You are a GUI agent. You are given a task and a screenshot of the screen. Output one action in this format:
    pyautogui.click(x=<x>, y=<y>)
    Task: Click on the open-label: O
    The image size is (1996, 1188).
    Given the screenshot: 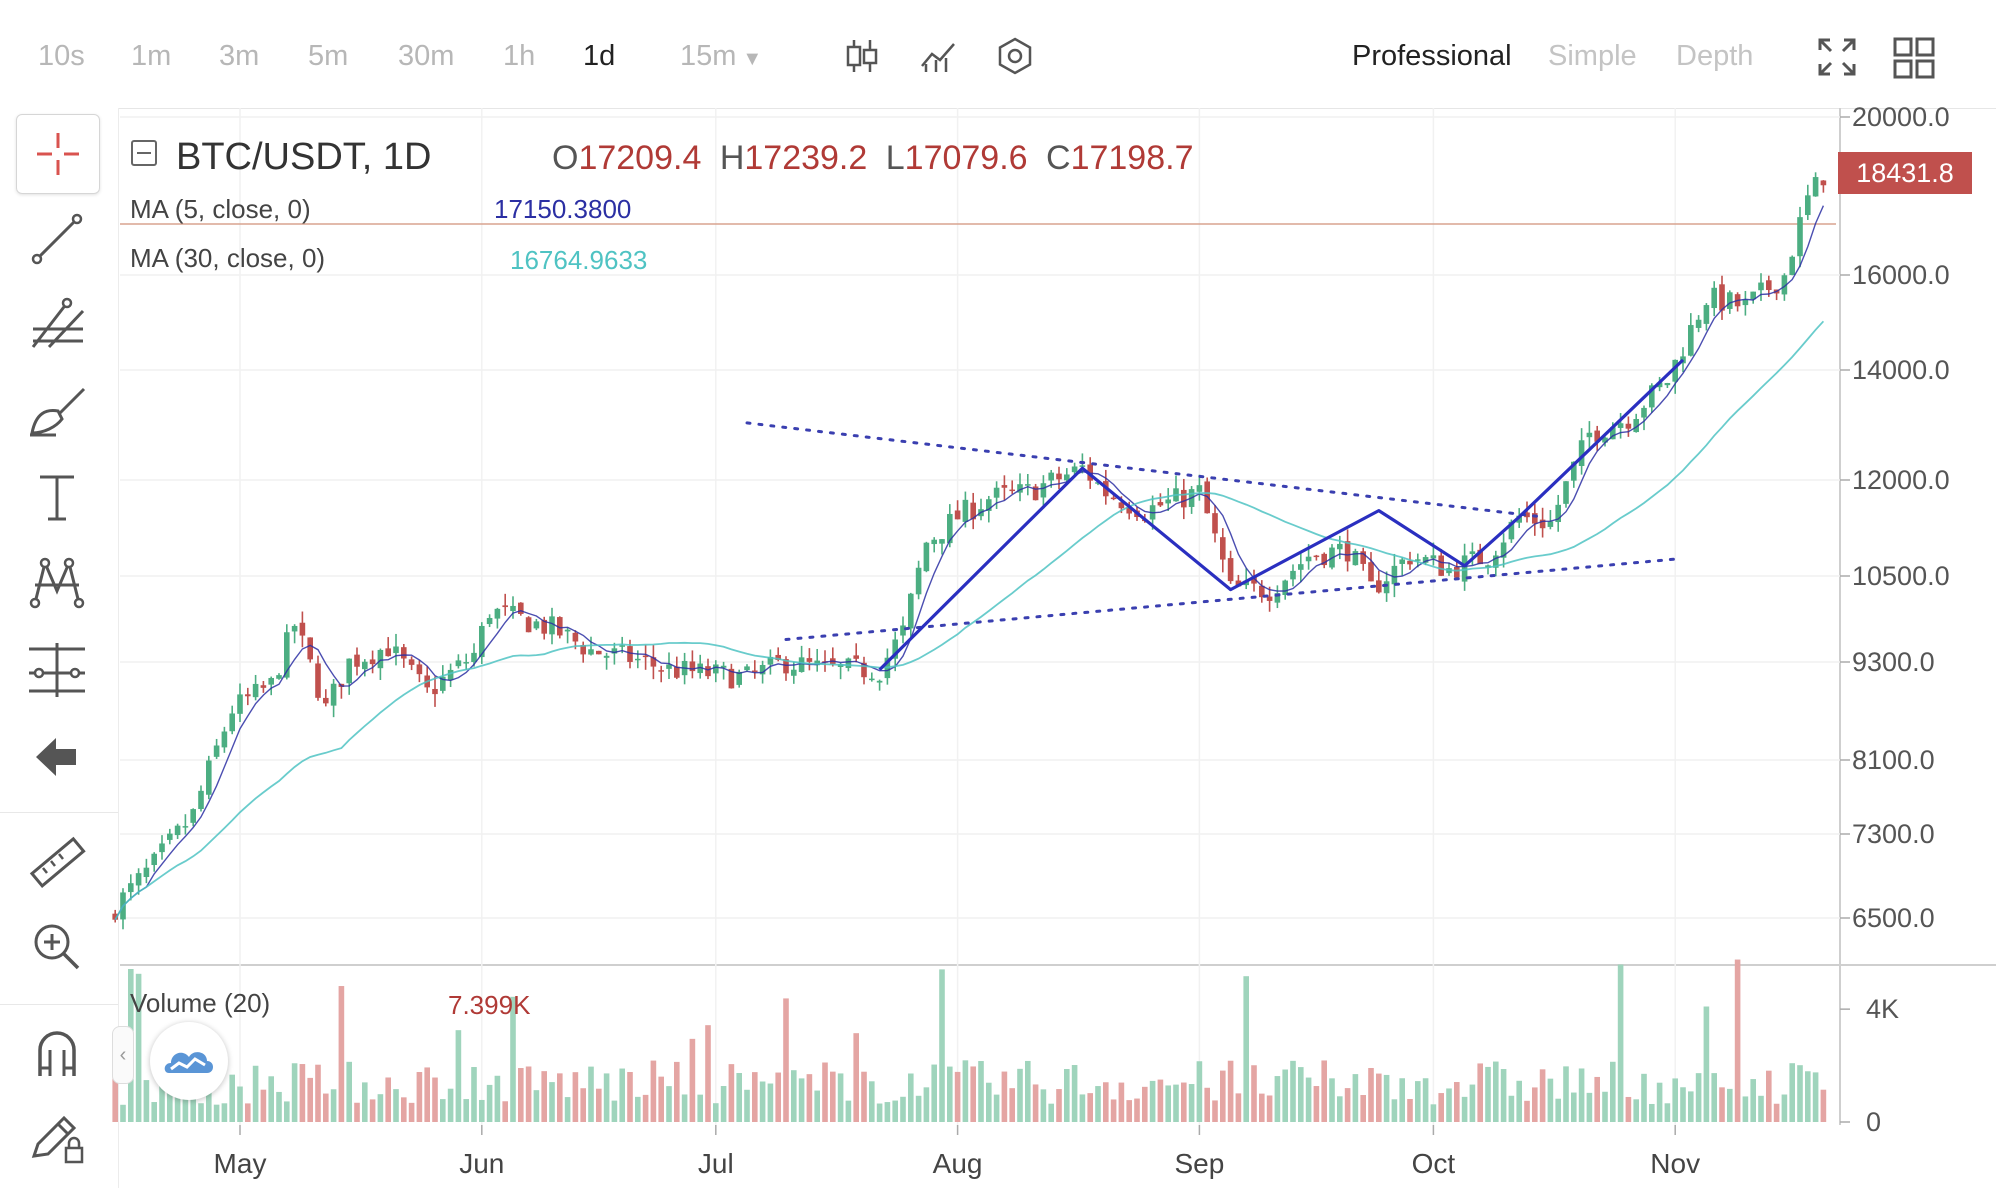 What is the action you would take?
    pyautogui.click(x=565, y=158)
    